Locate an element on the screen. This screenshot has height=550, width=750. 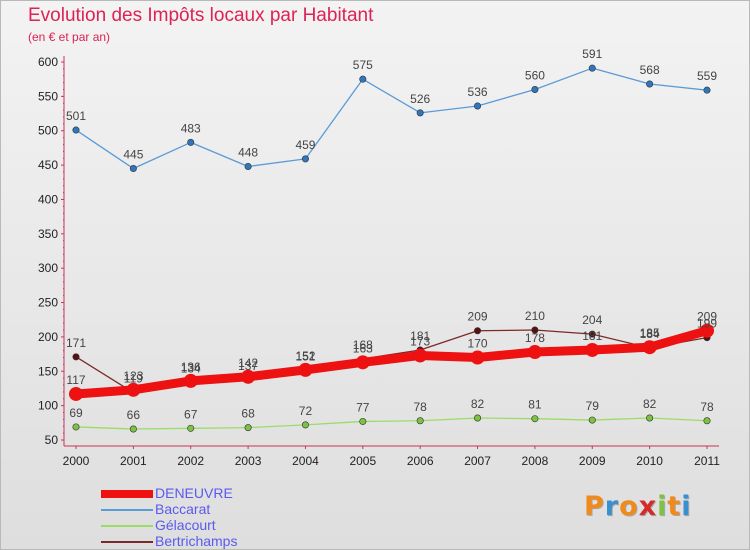
data-label-bertrichamps: 181 is located at coordinates (420, 336).